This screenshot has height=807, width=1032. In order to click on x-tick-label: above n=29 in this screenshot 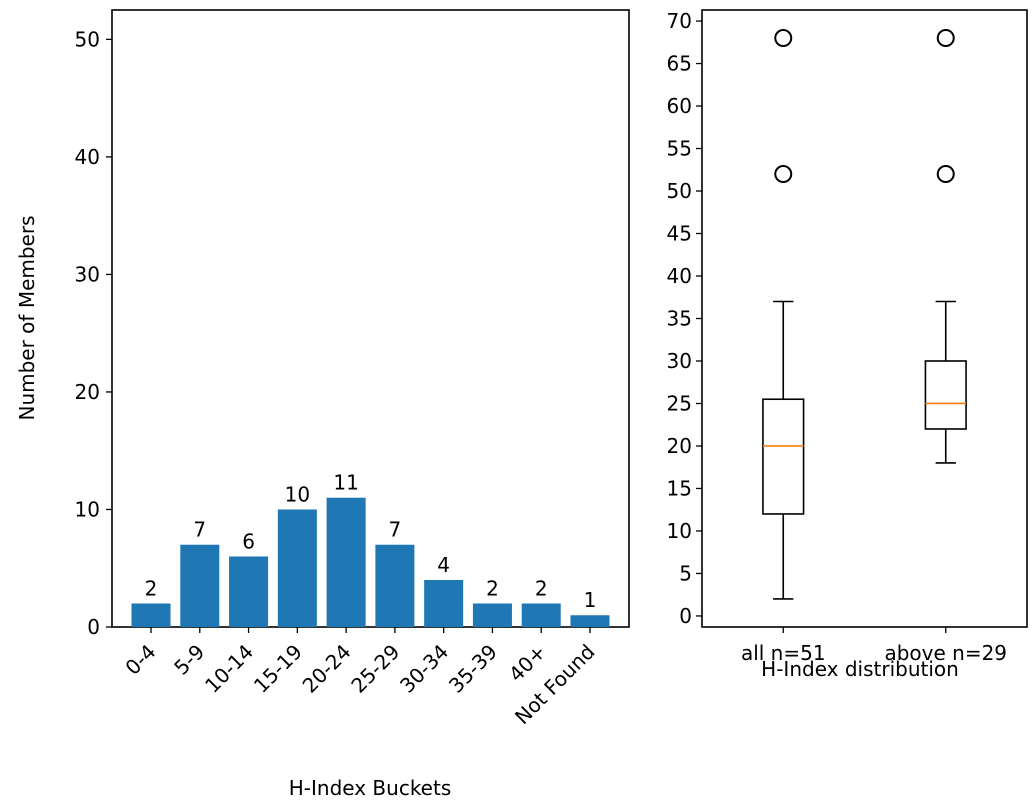, I will do `click(945, 653)`.